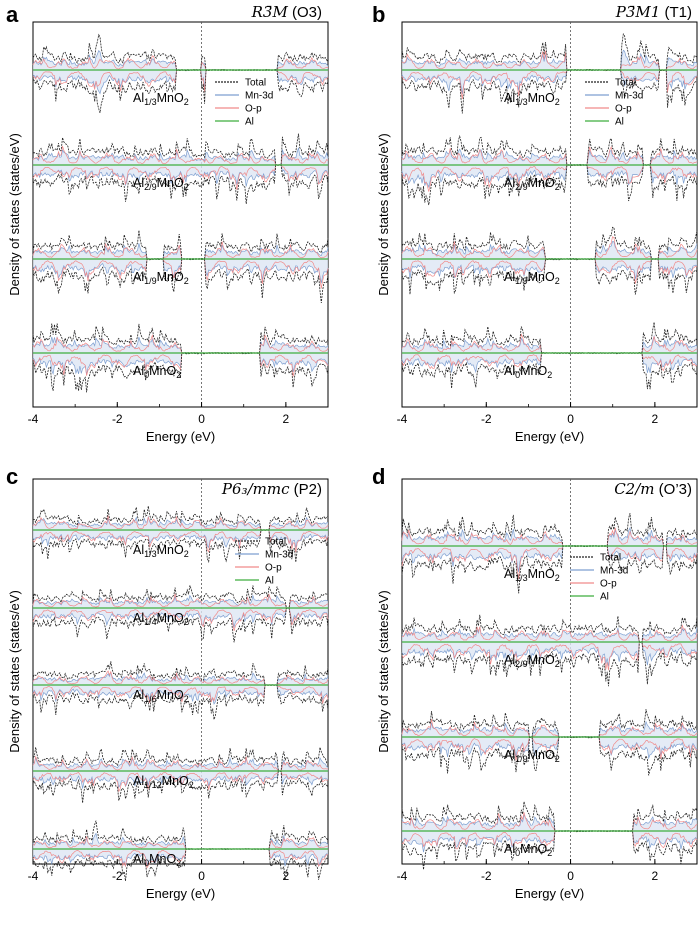 The width and height of the screenshot is (700, 928). I want to click on title-space-group: P6₃/mmc, so click(255, 489).